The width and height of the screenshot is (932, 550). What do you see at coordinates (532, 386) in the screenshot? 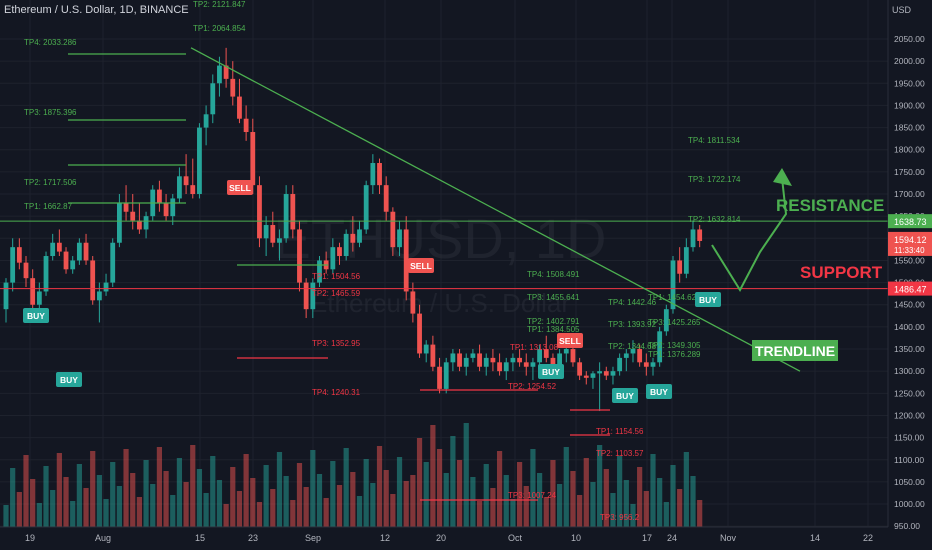
I see `target-label-red: TP2: 1254.52` at bounding box center [532, 386].